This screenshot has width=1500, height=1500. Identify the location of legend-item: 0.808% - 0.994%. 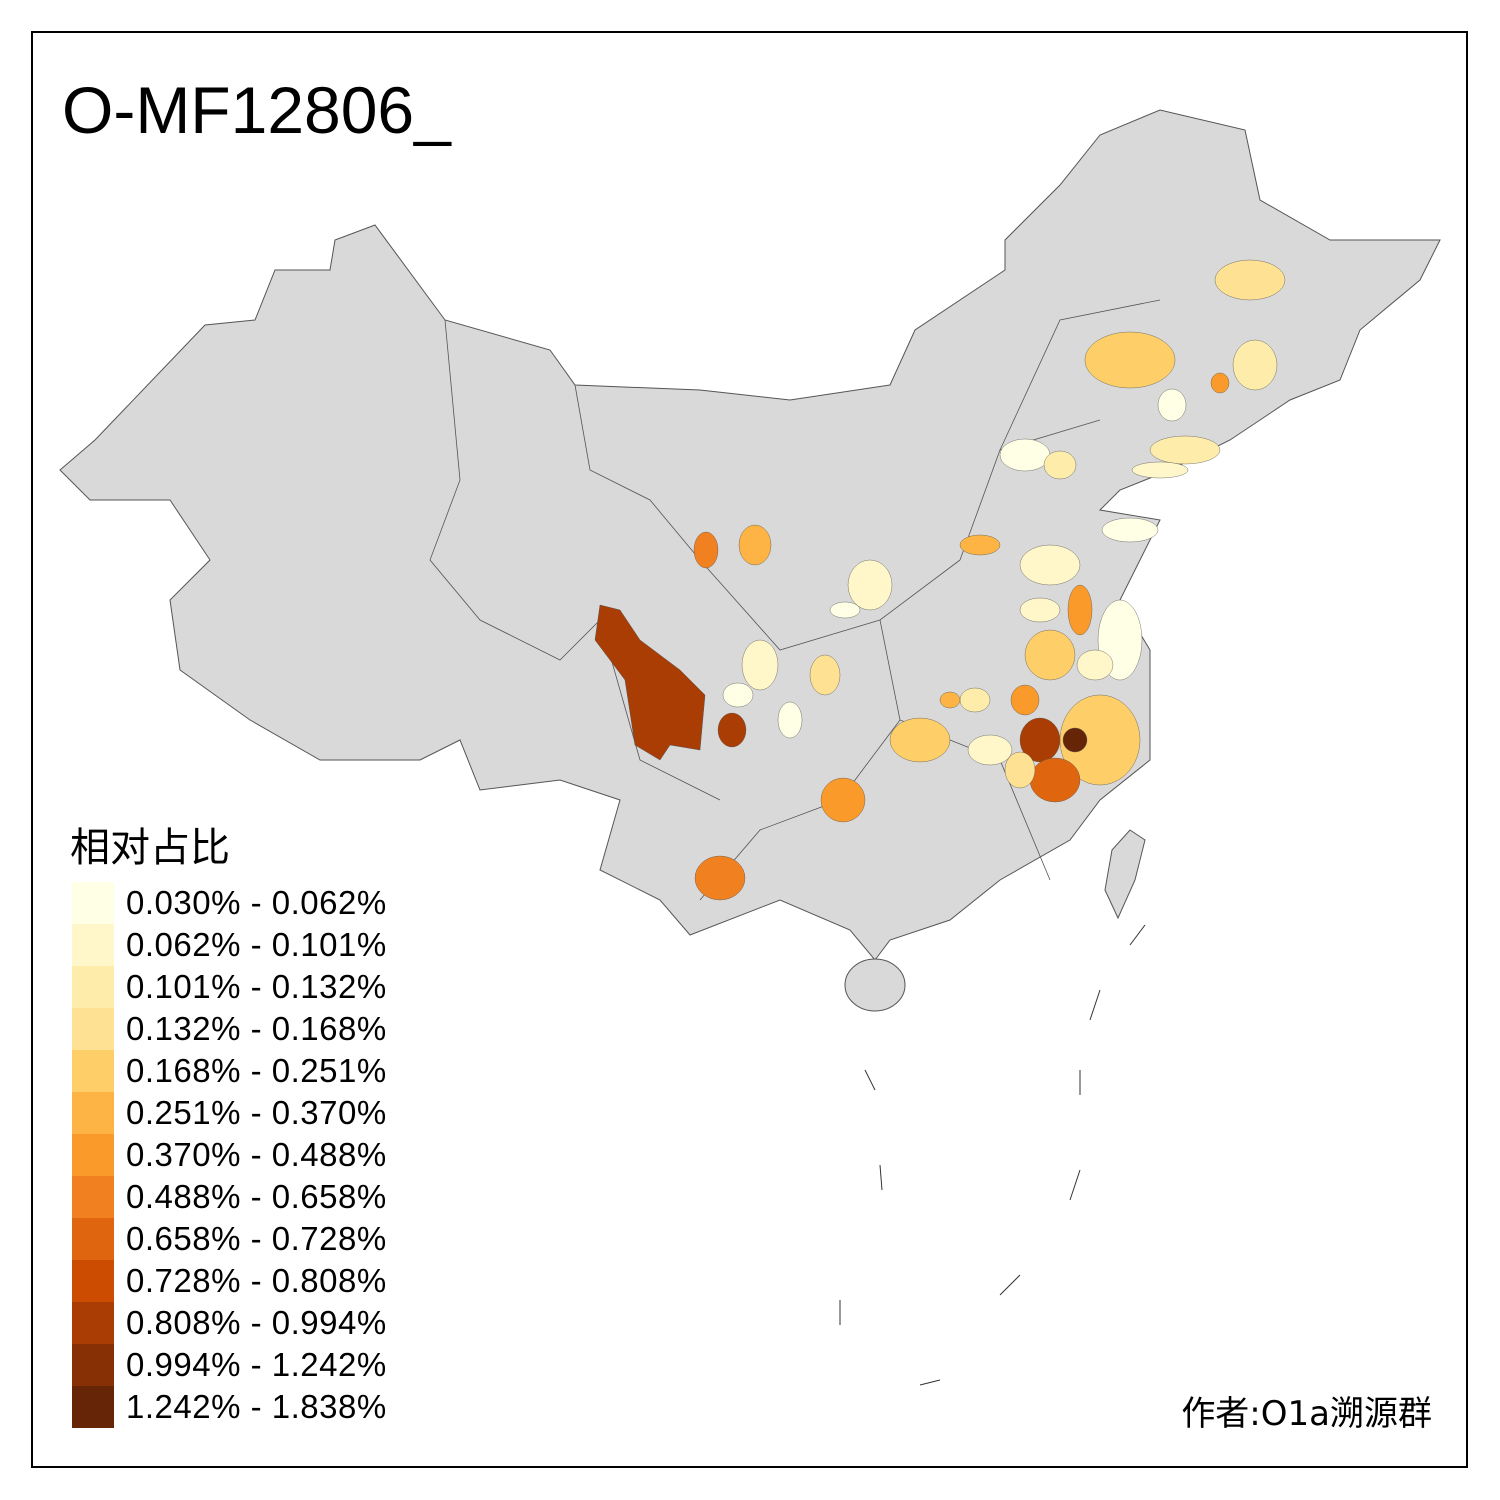
(229, 1323).